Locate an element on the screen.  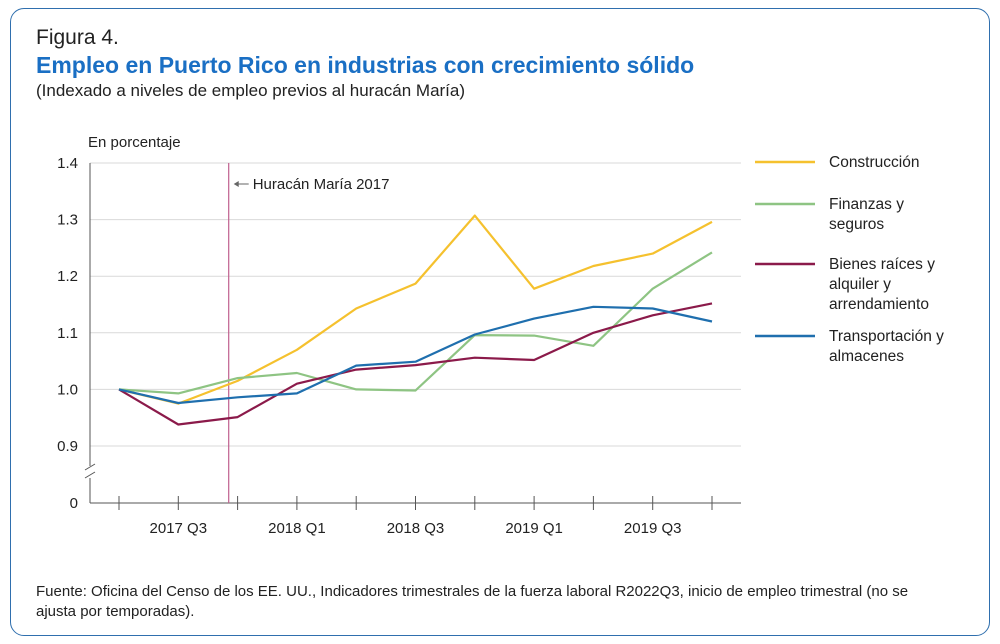
legend-label: Finanzas y is located at coordinates (866, 204).